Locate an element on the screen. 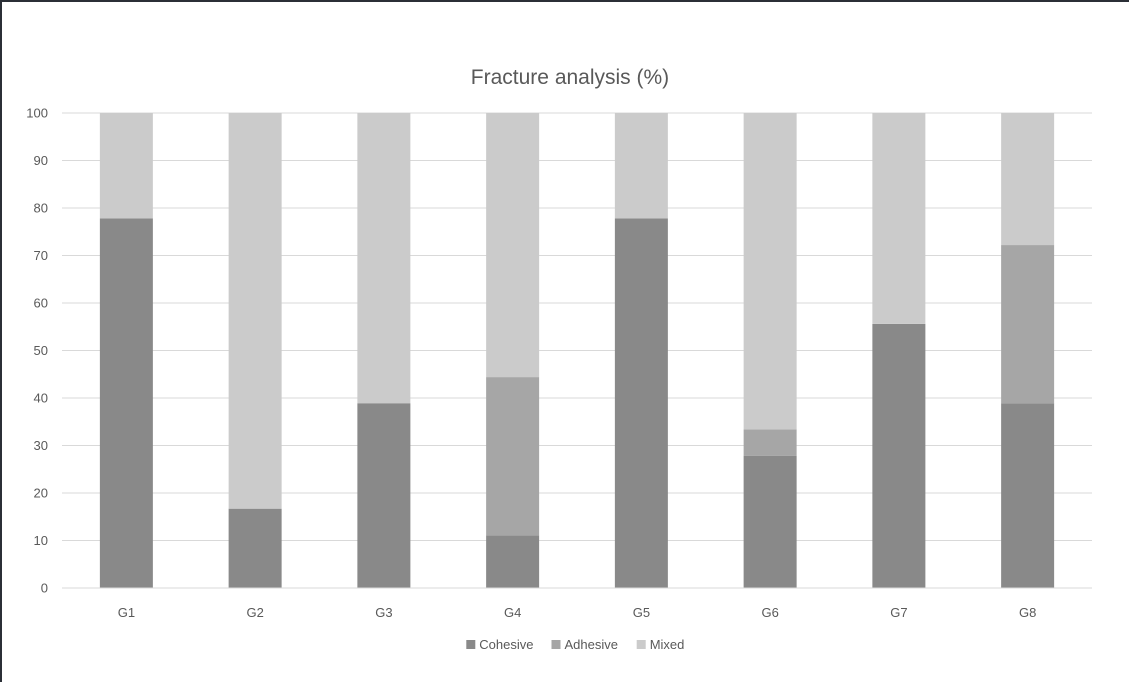 This screenshot has width=1129, height=684. x-tick-label-g7: G7 is located at coordinates (898, 612).